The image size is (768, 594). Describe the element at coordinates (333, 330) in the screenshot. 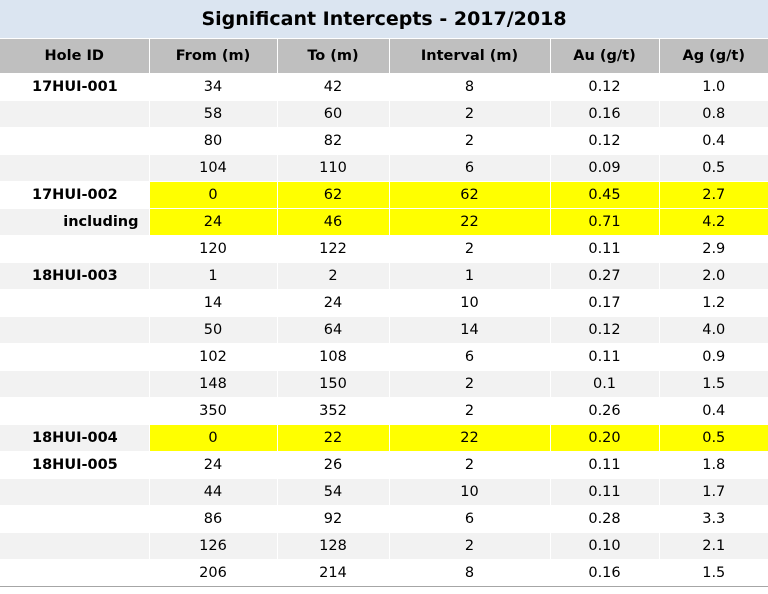

I see `cell-to: 64` at that location.